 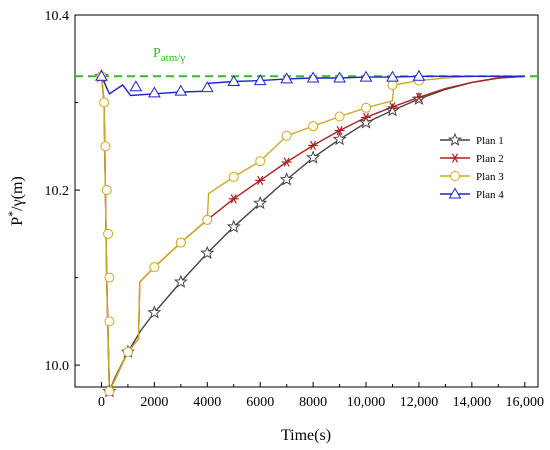 What do you see at coordinates (490, 141) in the screenshot?
I see `legend-label: Plan 1` at bounding box center [490, 141].